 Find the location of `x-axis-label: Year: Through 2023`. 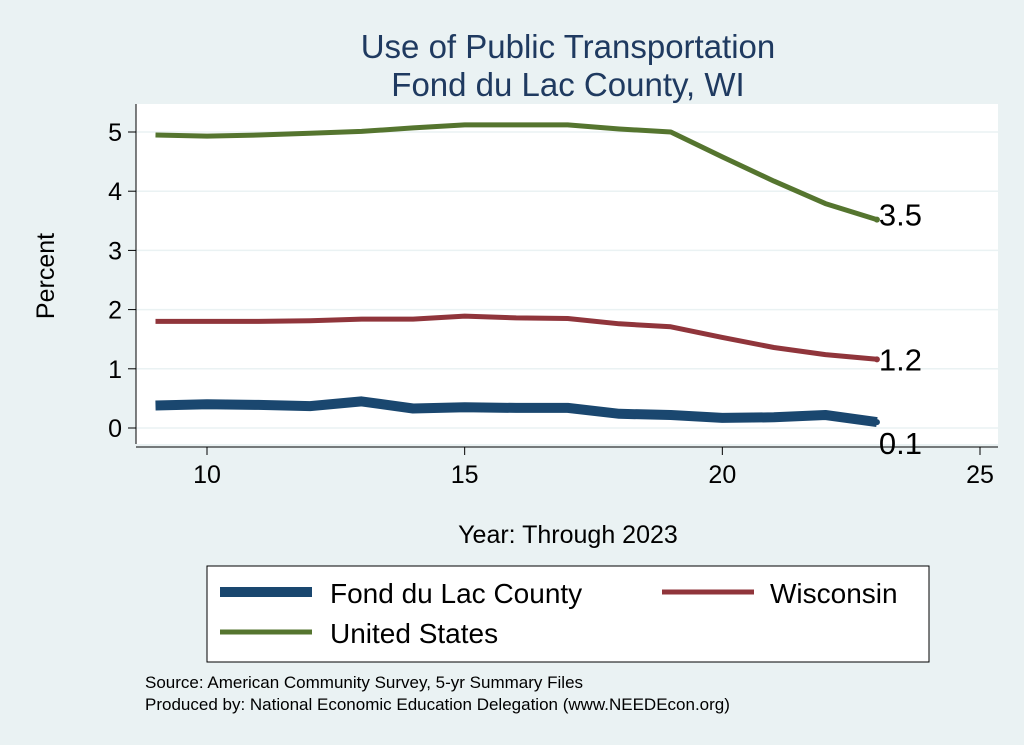

x-axis-label: Year: Through 2023 is located at coordinates (568, 535).